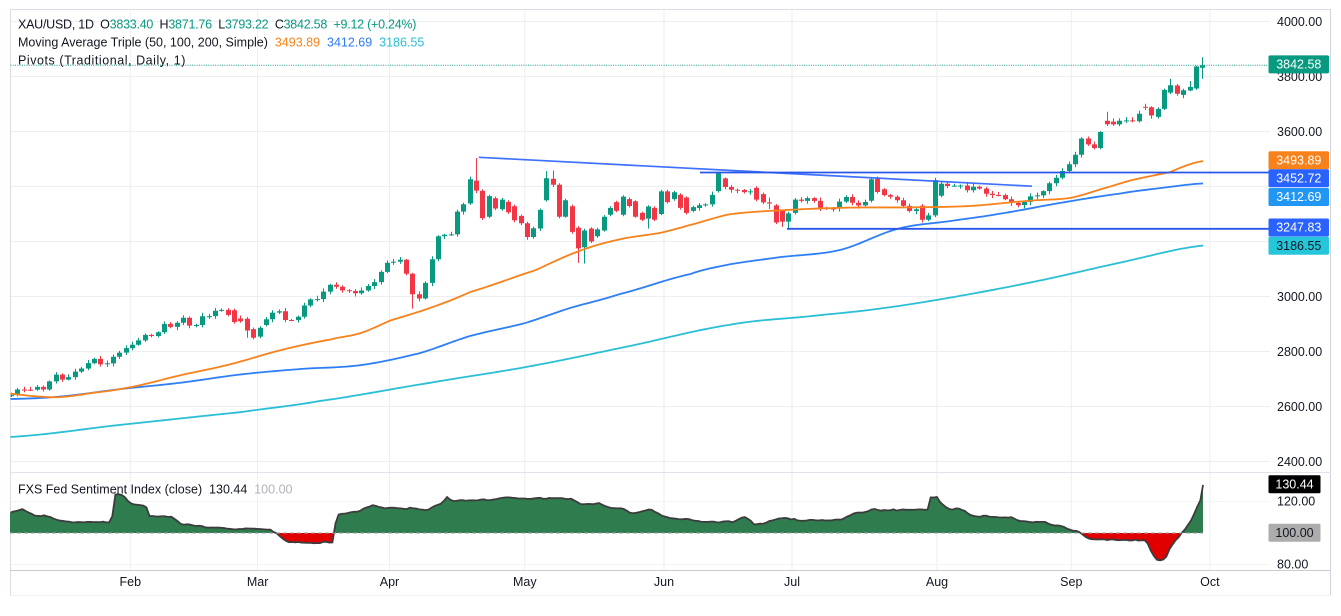 This screenshot has width=1341, height=616. What do you see at coordinates (1299, 22) in the screenshot?
I see `svg-text: 4000.00` at bounding box center [1299, 22].